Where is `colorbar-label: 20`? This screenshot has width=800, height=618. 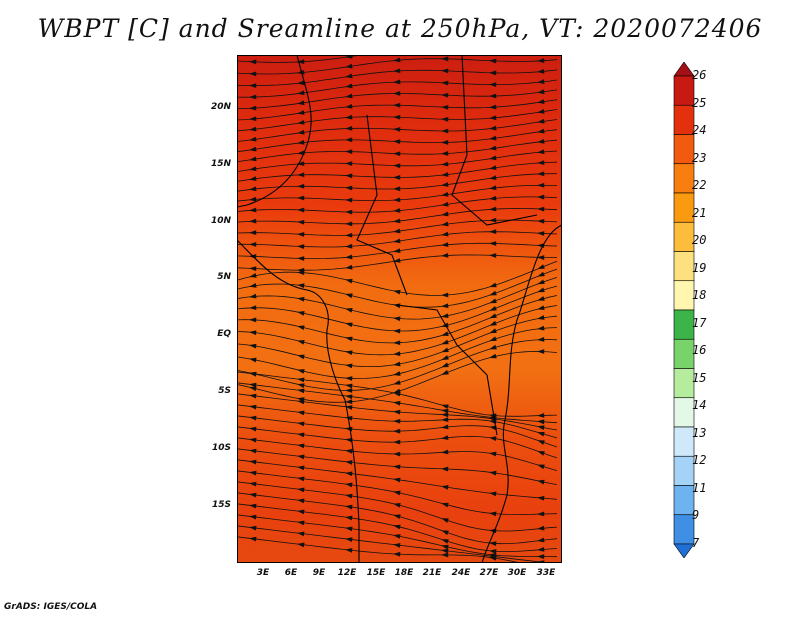
colorbar-label: 20 is located at coordinates (699, 240).